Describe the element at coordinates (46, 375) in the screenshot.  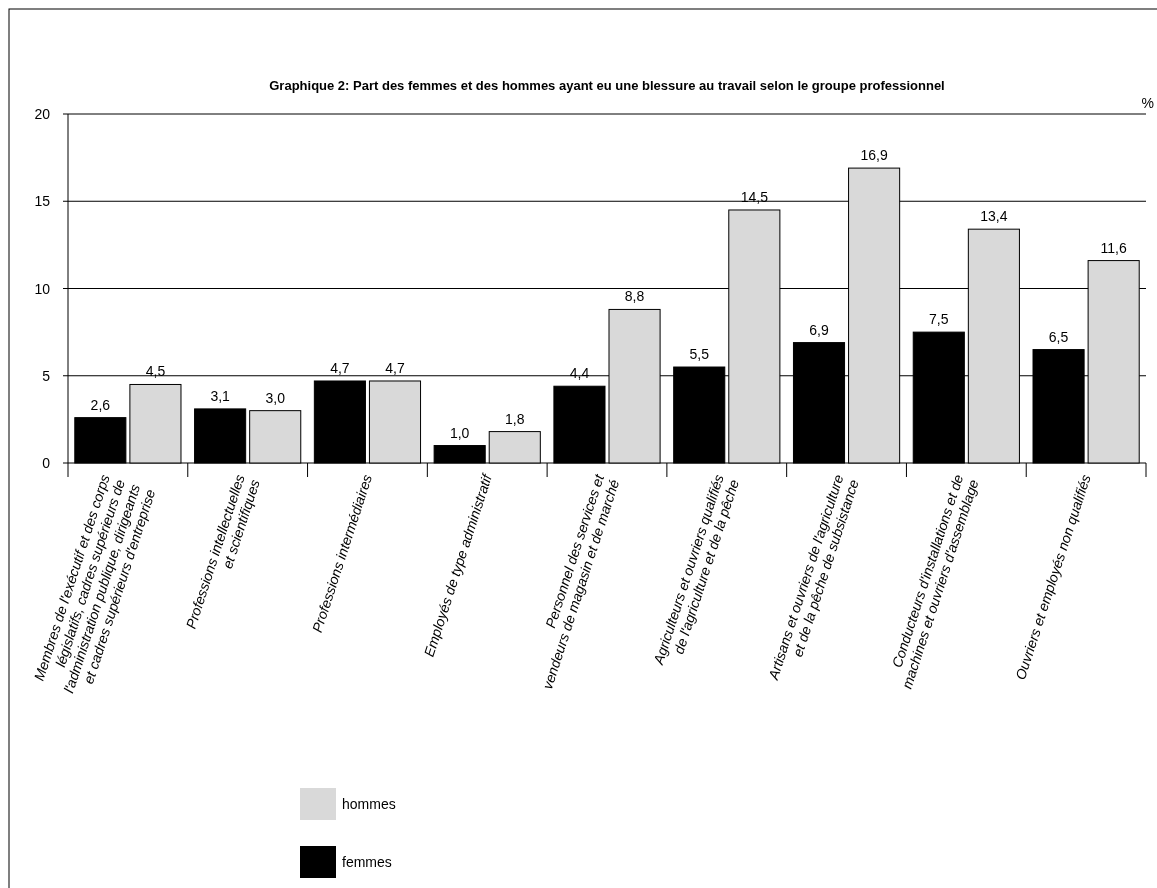
I see `y-tick-label: 5` at that location.